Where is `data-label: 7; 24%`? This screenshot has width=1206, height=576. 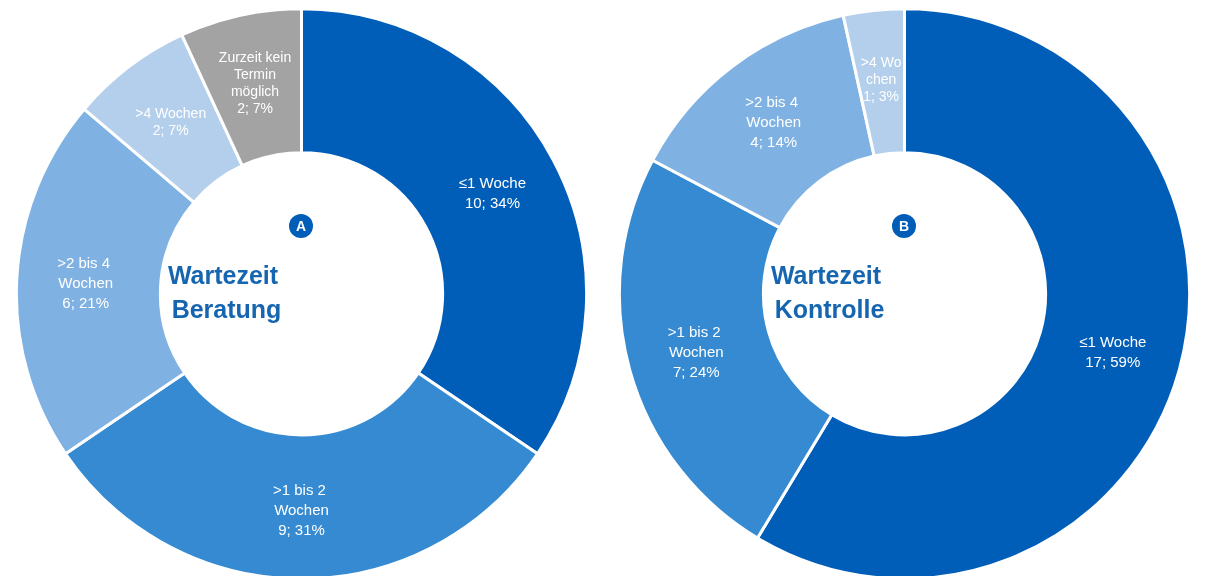 data-label: 7; 24% is located at coordinates (696, 372).